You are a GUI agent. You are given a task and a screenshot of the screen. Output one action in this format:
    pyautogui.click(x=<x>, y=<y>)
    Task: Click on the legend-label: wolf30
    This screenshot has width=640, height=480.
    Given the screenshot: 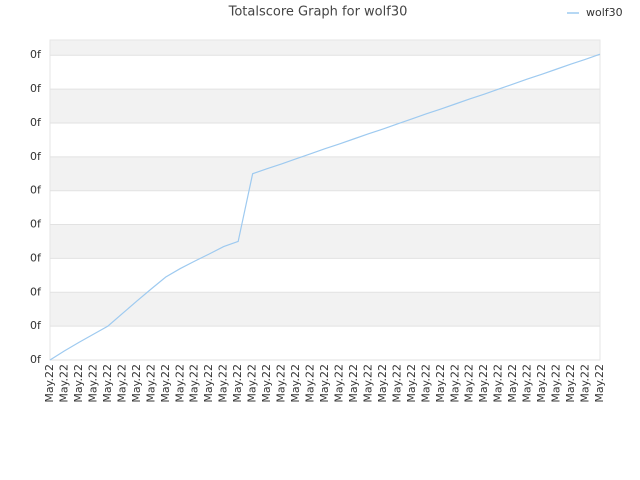 What is the action you would take?
    pyautogui.click(x=604, y=12)
    